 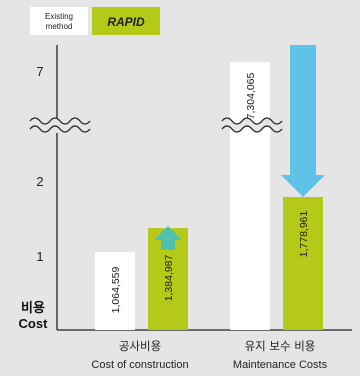 I want to click on axis-break-left-gap, so click(x=60, y=125).